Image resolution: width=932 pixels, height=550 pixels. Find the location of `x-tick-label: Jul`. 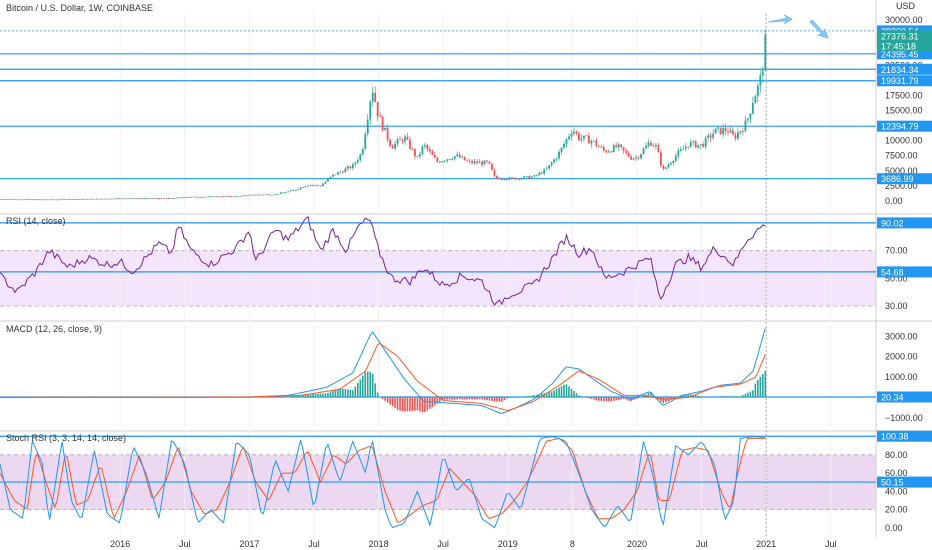

x-tick-label: Jul is located at coordinates (443, 544).